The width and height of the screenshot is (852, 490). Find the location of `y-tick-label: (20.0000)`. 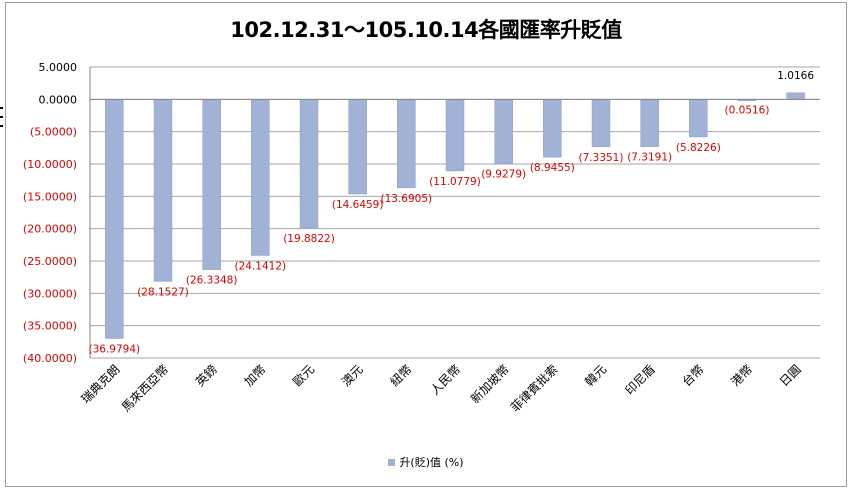

y-tick-label: (20.0000) is located at coordinates (50, 229).